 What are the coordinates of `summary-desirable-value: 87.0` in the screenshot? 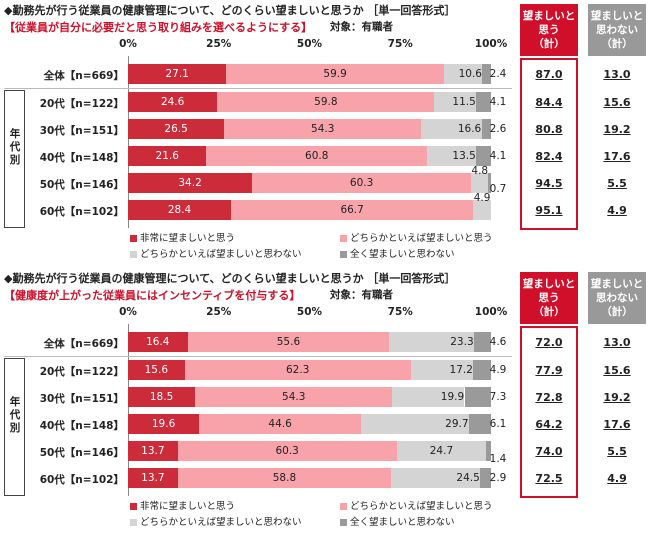 It's located at (549, 74).